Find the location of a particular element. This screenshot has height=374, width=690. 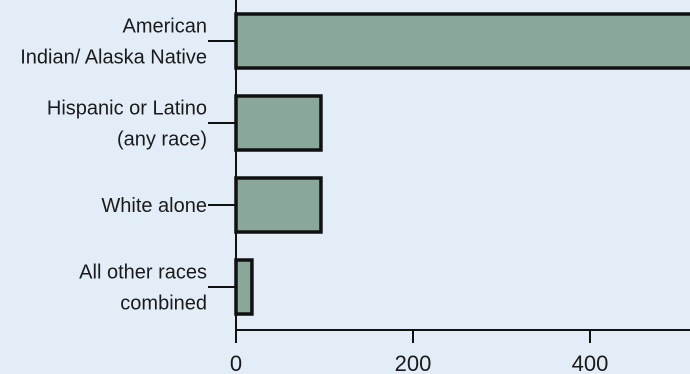

category-label-1-1: (any race) is located at coordinates (162, 140).